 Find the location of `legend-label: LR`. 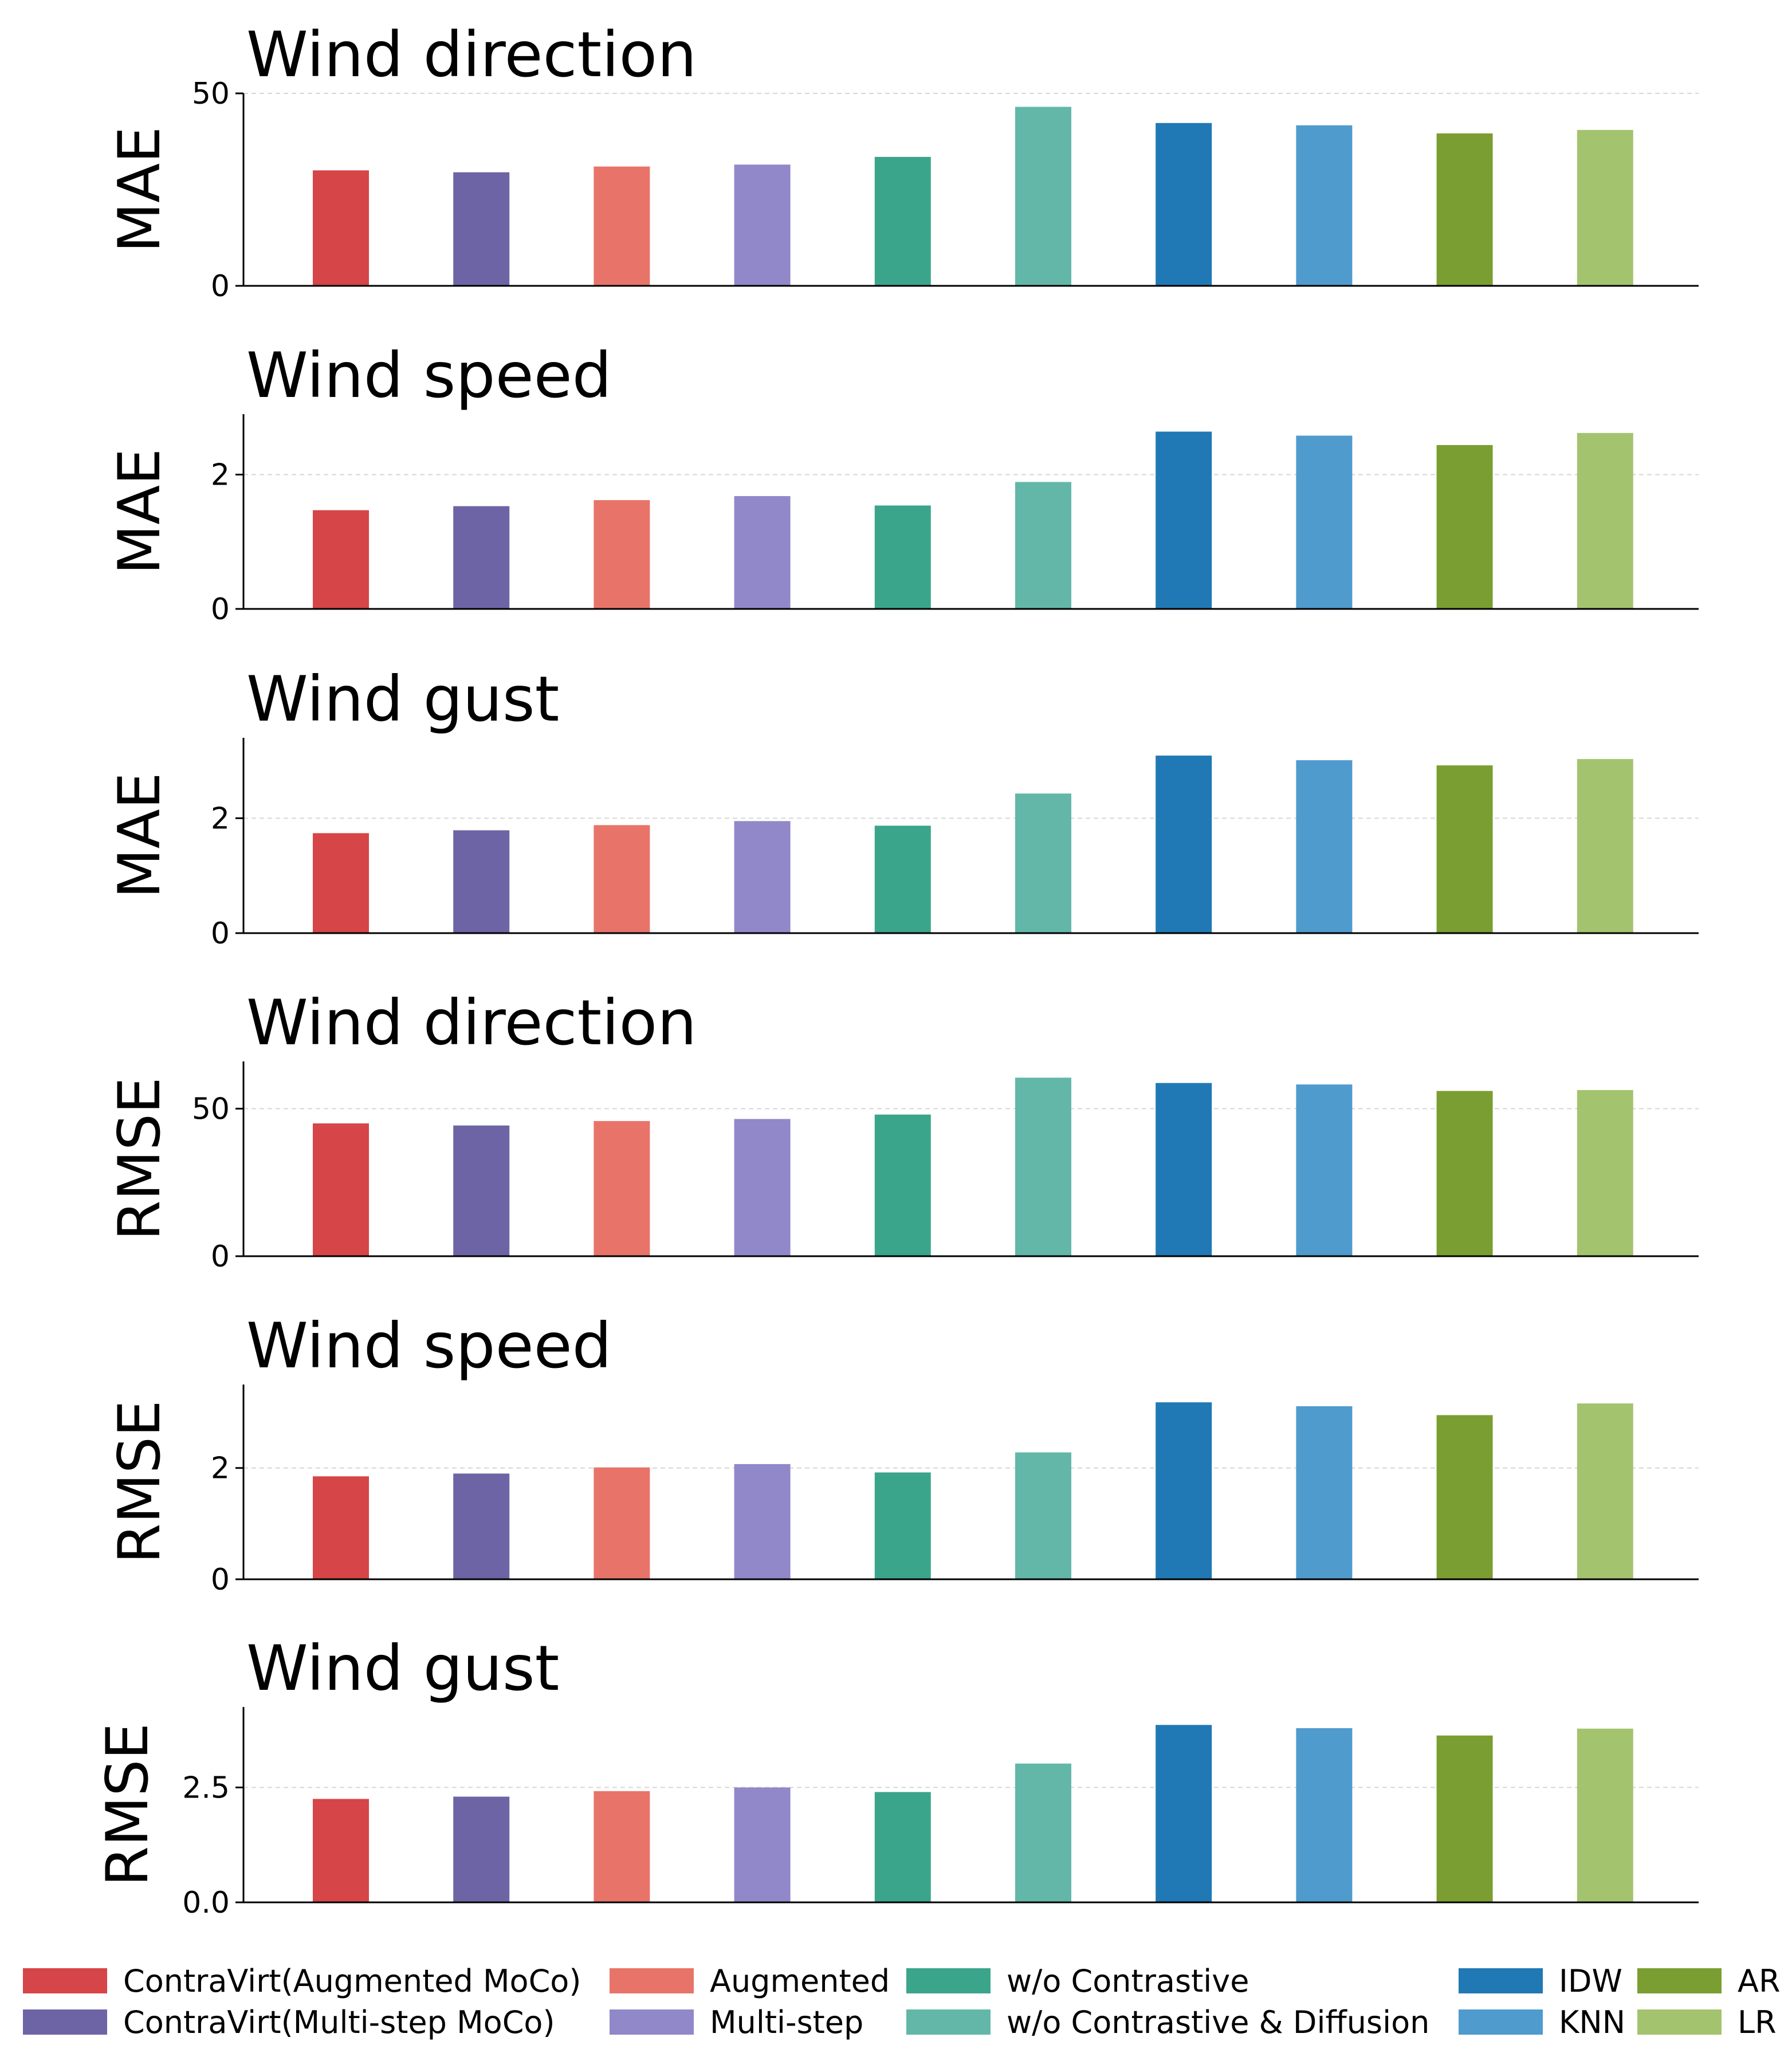

legend-label: LR is located at coordinates (1757, 2022).